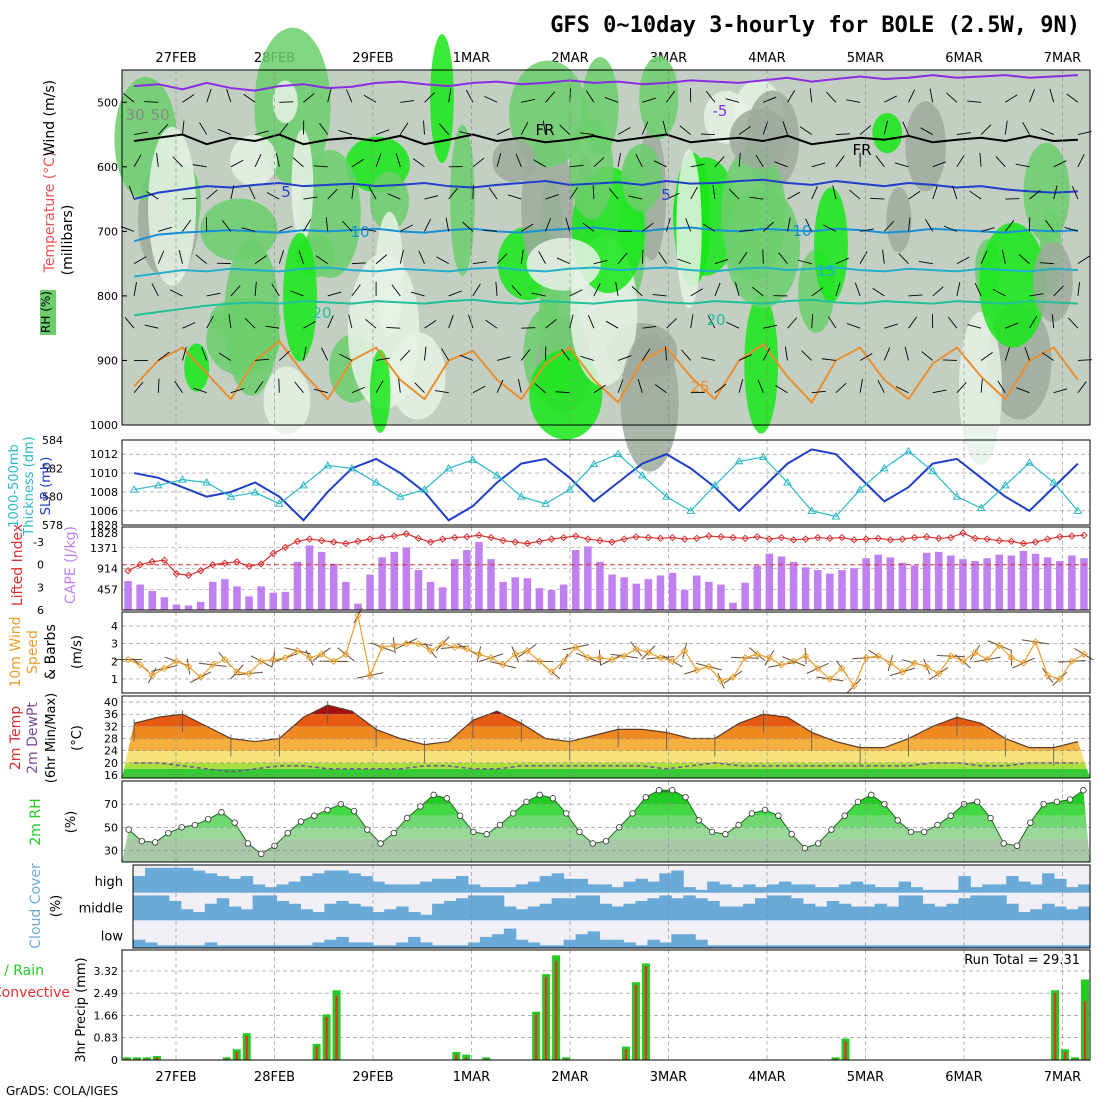  What do you see at coordinates (40, 565) in the screenshot?
I see `li-tick-label: 0` at bounding box center [40, 565].